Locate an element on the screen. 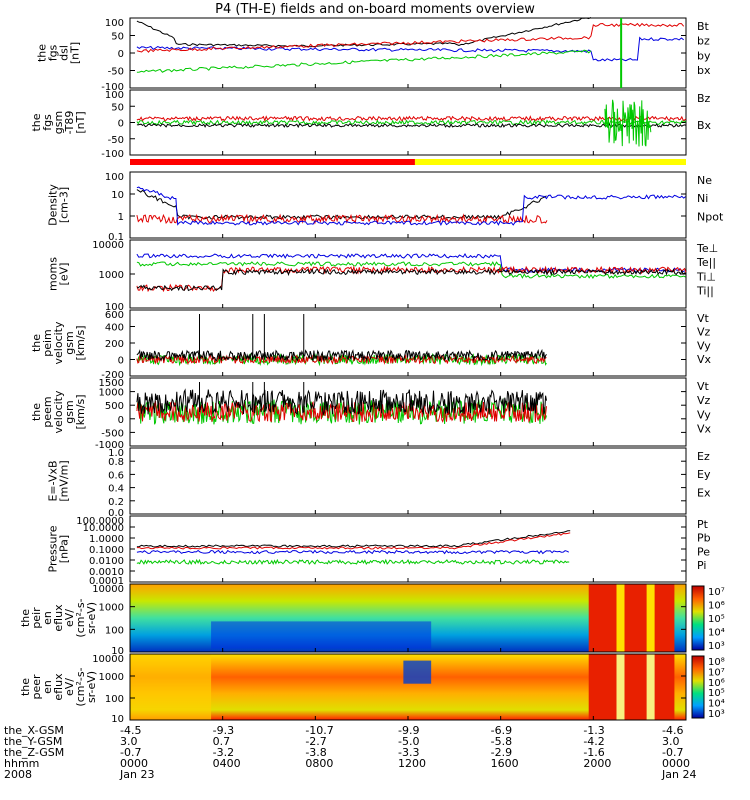 The height and width of the screenshot is (800, 750). ephemeris-value: 0800 is located at coordinates (319, 763).